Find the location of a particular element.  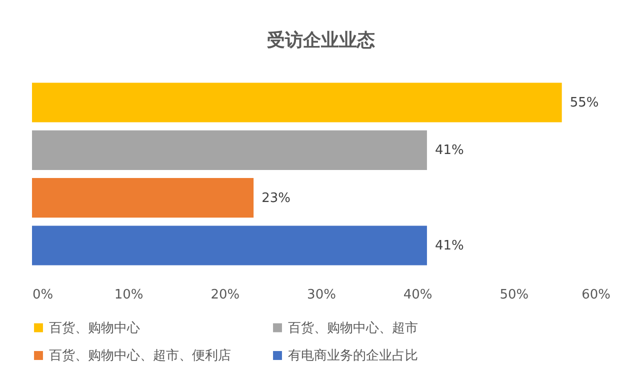

data-label: 23% is located at coordinates (276, 198).